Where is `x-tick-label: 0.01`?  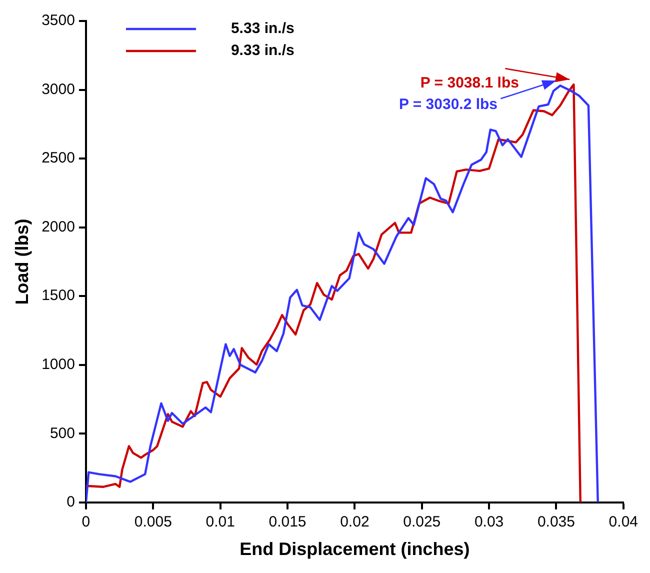
x-tick-label: 0.01 is located at coordinates (220, 522).